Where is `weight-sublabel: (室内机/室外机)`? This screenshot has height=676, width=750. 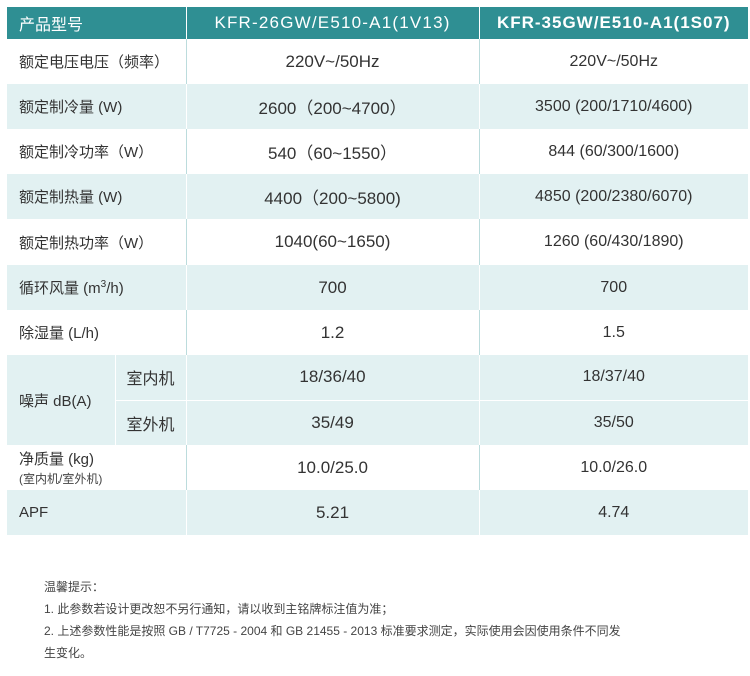
weight-sublabel: (室内机/室外机) is located at coordinates (61, 479).